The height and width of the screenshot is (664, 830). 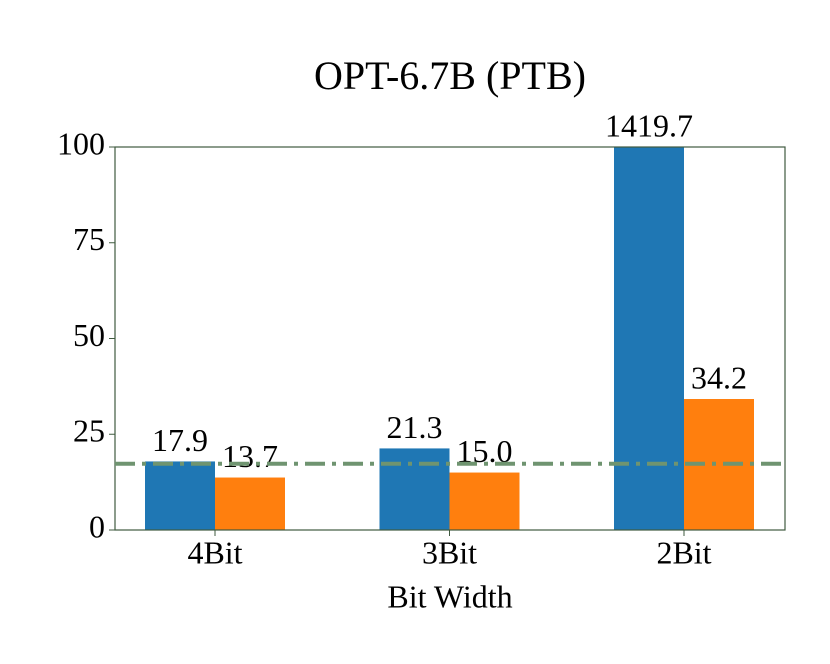 What do you see at coordinates (649, 125) in the screenshot?
I see `value-label: 1419.7` at bounding box center [649, 125].